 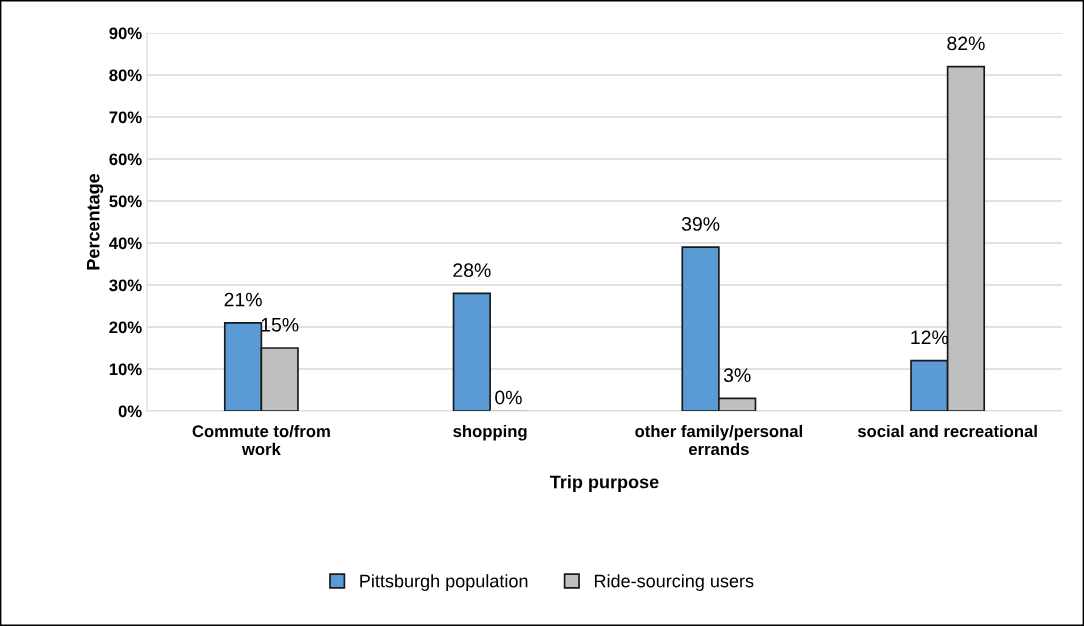 I want to click on data-label: 28%, so click(x=472, y=270).